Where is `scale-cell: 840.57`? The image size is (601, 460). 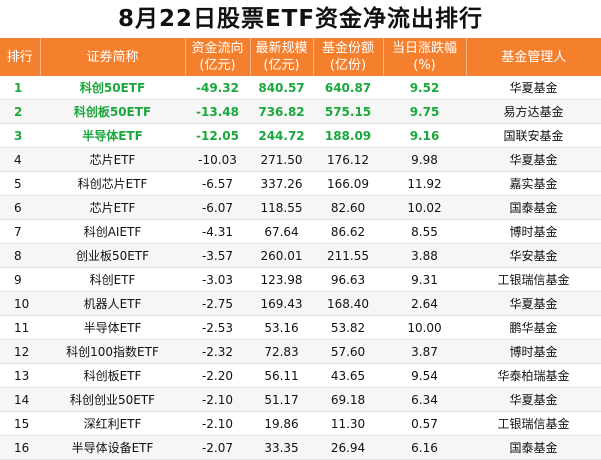
scale-cell: 840.57 is located at coordinates (281, 88).